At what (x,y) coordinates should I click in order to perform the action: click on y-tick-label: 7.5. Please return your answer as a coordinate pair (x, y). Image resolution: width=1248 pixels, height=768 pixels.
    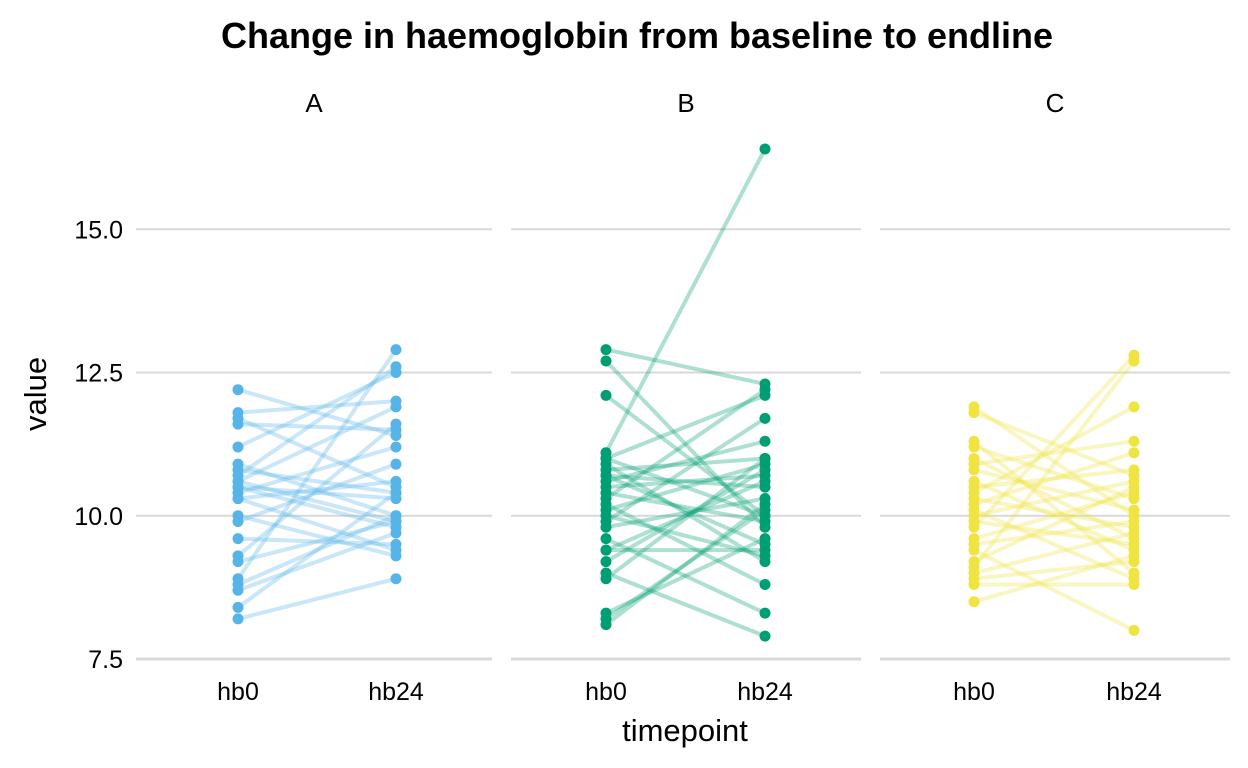
    Looking at the image, I should click on (105, 660).